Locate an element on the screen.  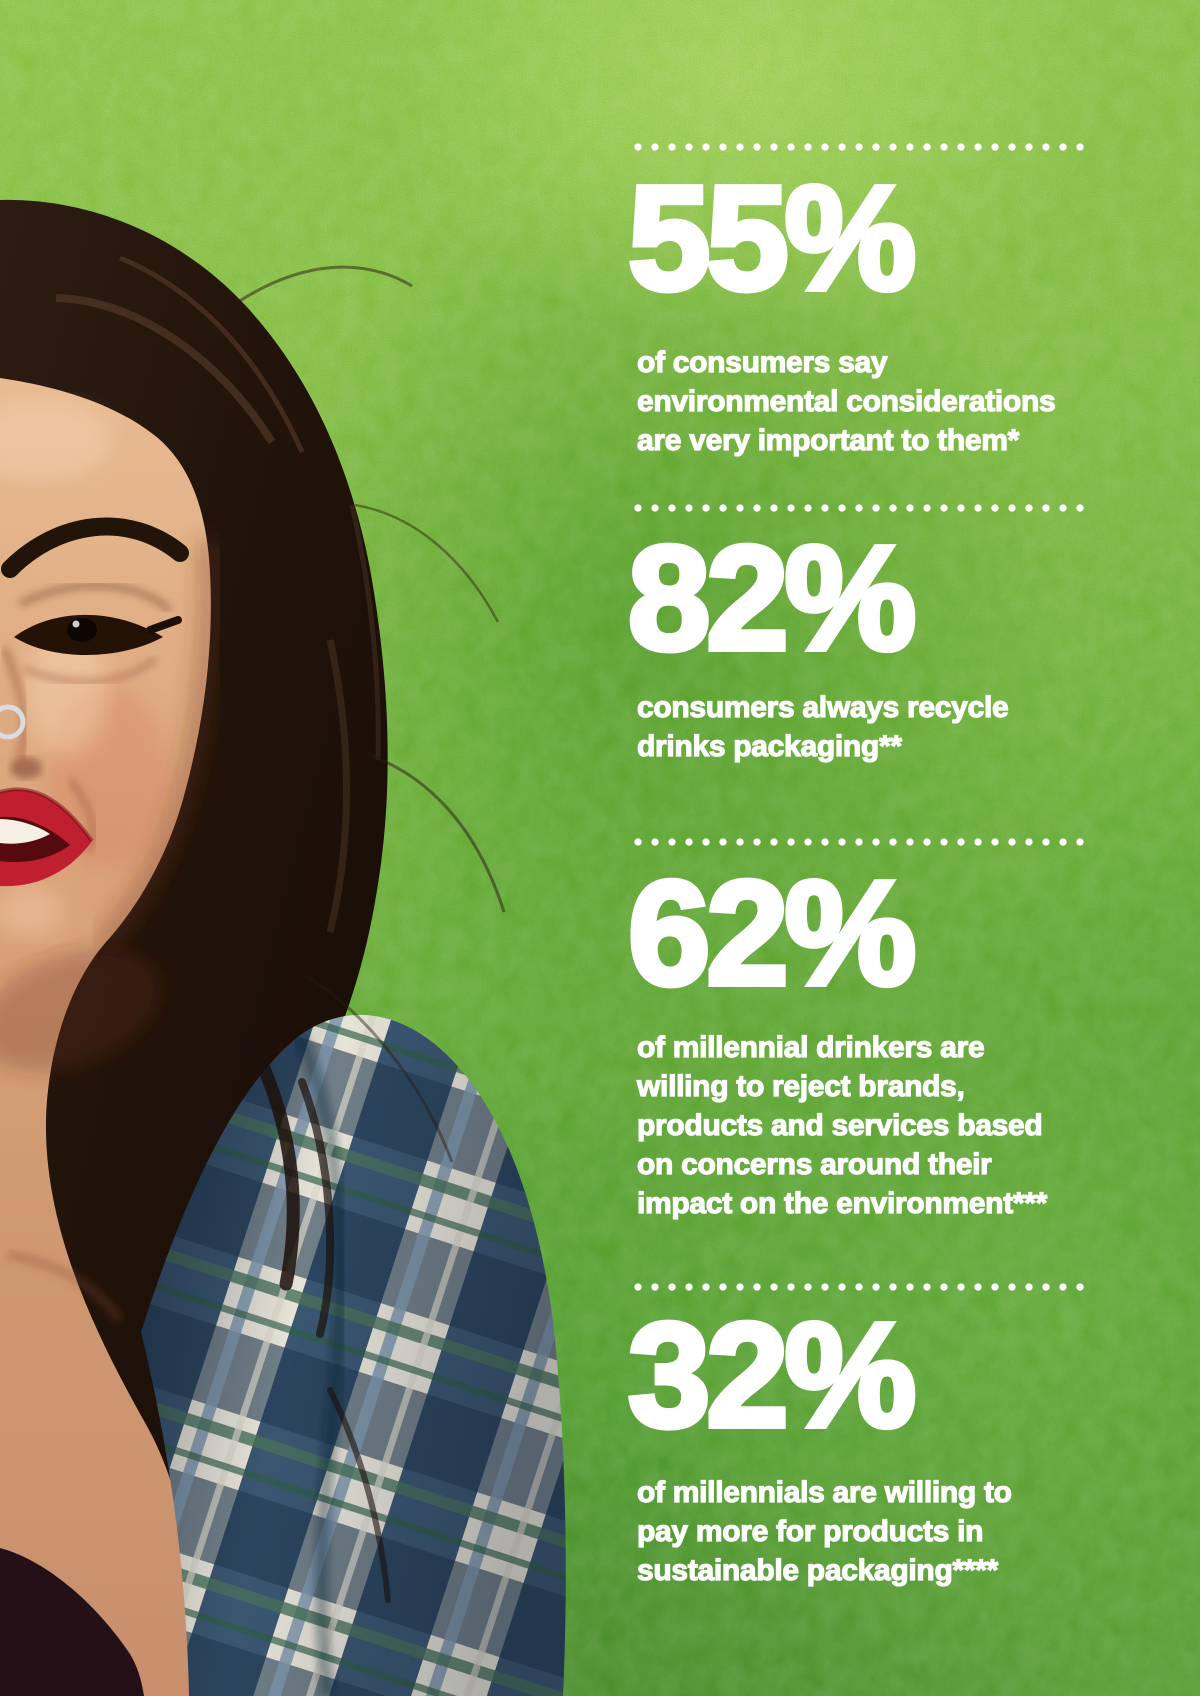
under-eye-line is located at coordinates (90, 670).